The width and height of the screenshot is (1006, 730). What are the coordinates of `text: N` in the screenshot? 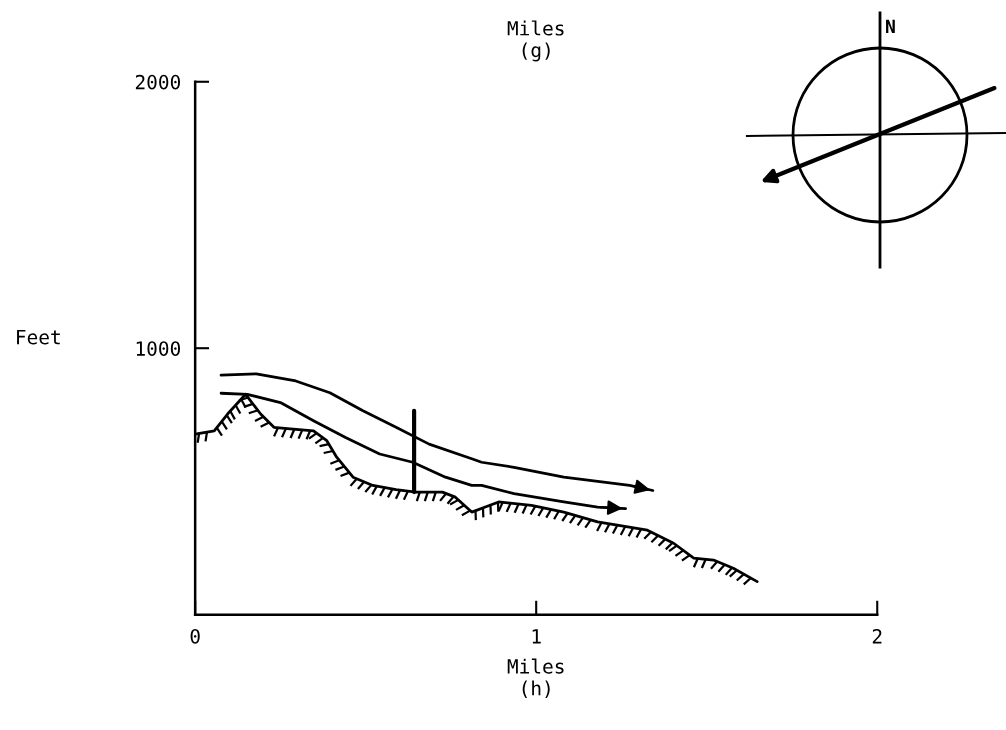 It's located at (890, 26).